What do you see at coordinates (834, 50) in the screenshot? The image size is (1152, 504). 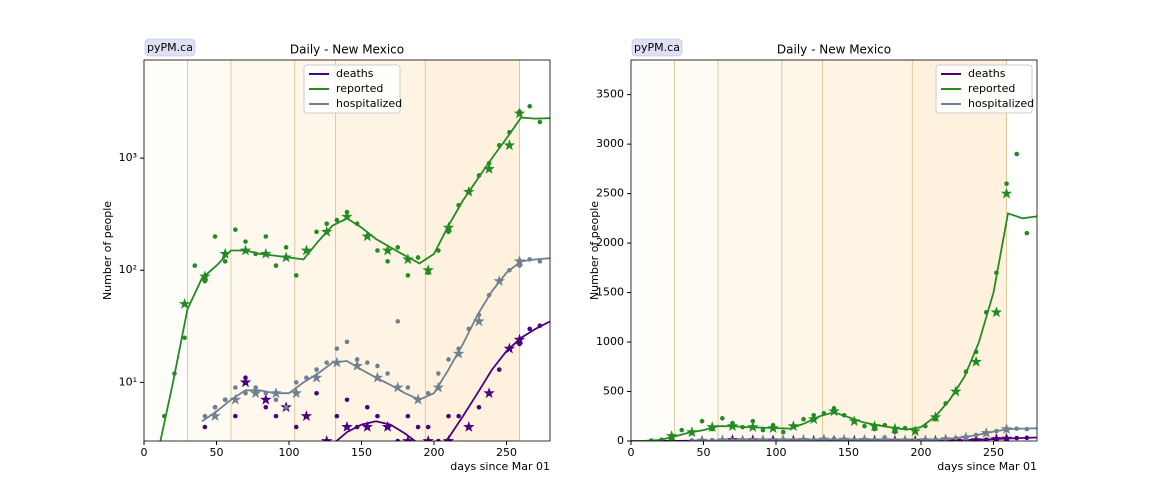 I see `chart-title: Daily - New Mexico` at bounding box center [834, 50].